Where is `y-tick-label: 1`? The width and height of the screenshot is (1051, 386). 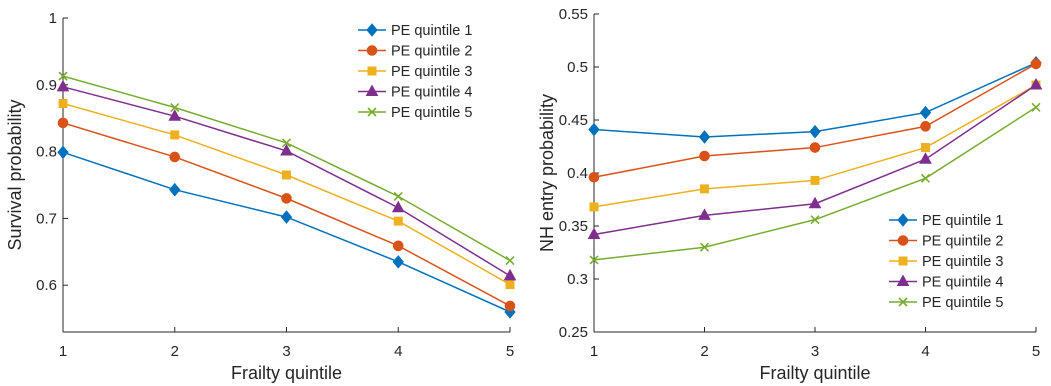
y-tick-label: 1 is located at coordinates (53, 18).